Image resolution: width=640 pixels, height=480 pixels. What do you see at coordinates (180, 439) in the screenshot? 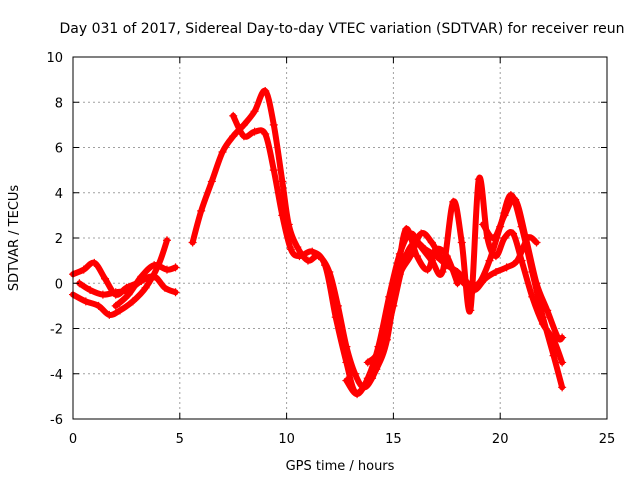
I see `x-tick-label: 5` at bounding box center [180, 439].